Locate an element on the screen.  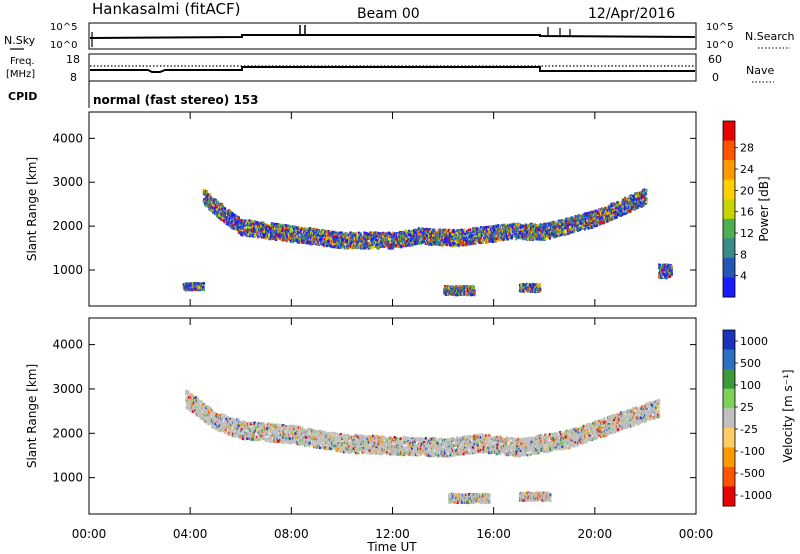
noise-panel-frame is located at coordinates (392, 36).